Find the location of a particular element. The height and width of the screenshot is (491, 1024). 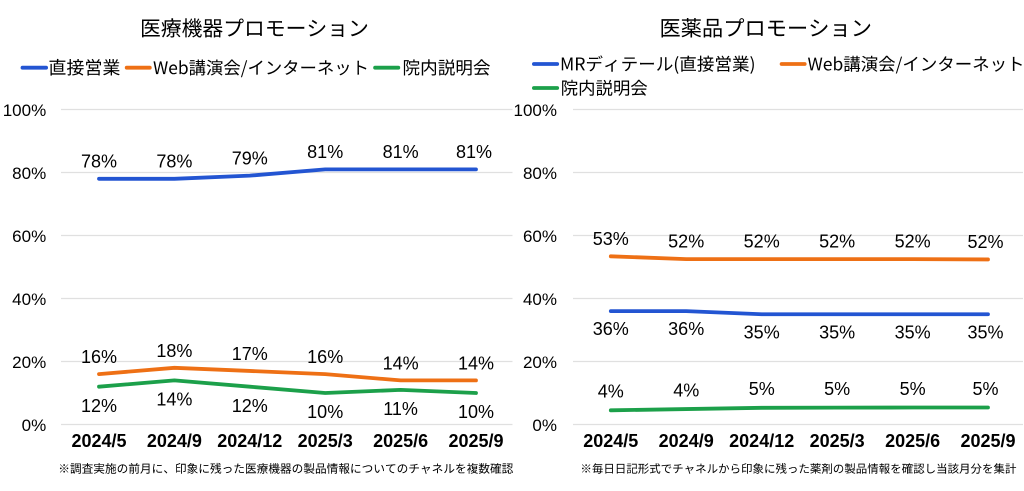

svg-text: 18% is located at coordinates (174, 351).